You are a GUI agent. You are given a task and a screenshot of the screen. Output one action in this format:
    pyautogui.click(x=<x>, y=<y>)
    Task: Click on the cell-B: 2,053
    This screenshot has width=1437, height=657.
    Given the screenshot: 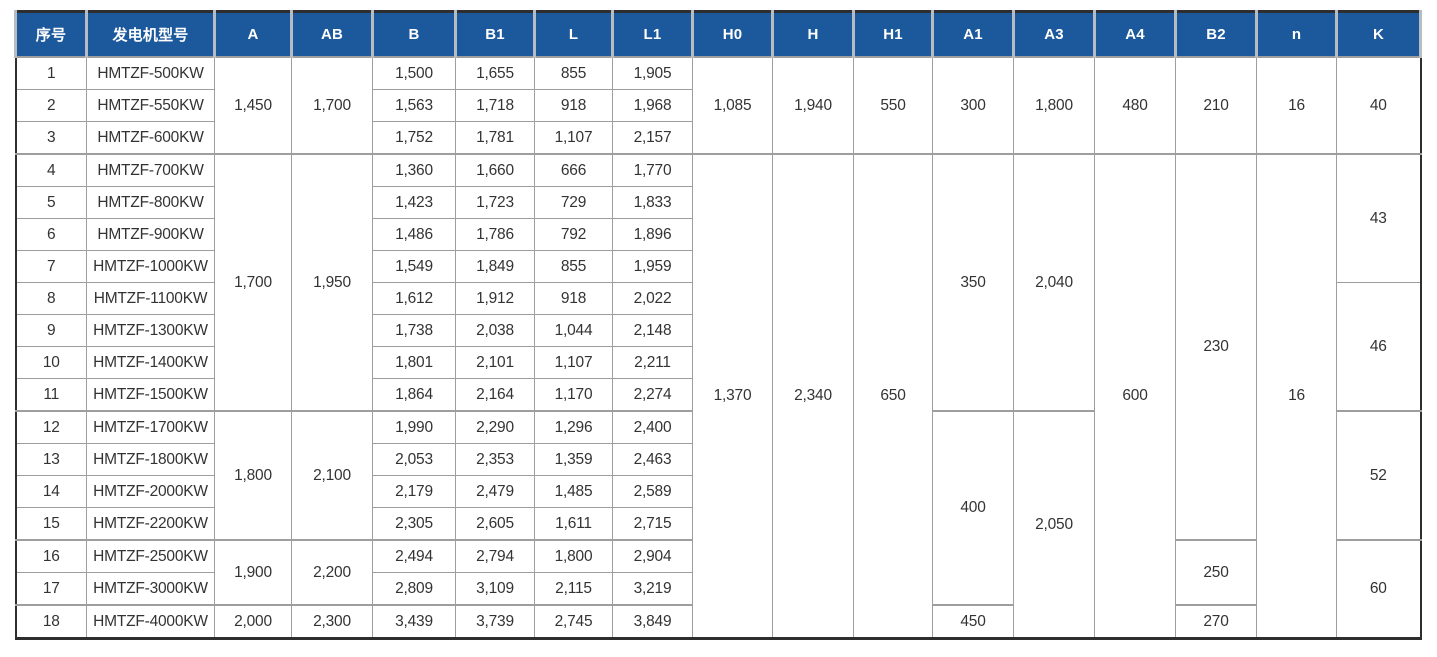 What is the action you would take?
    pyautogui.click(x=414, y=459)
    